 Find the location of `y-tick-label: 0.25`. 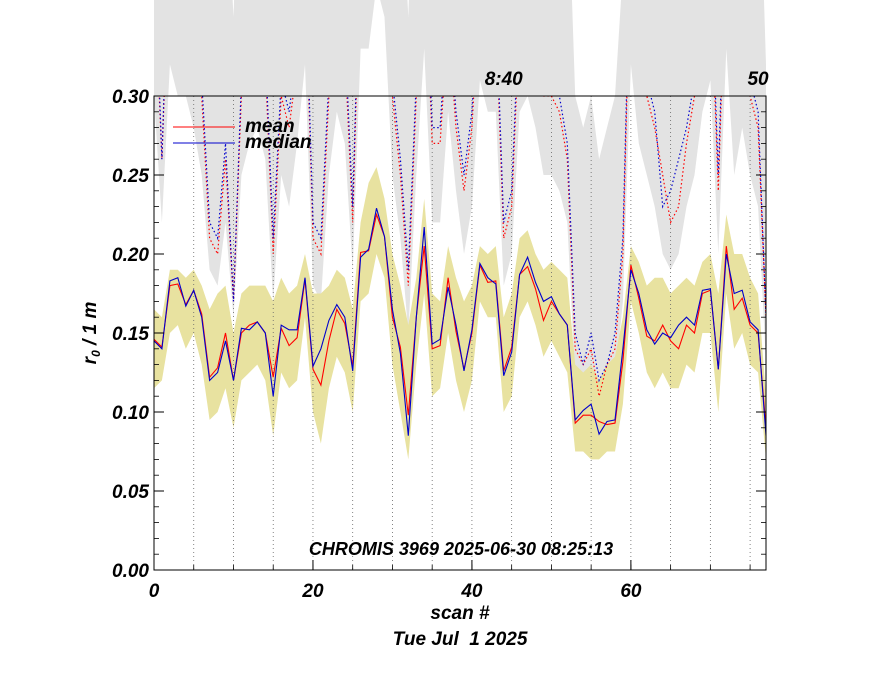

y-tick-label: 0.25 is located at coordinates (130, 176).